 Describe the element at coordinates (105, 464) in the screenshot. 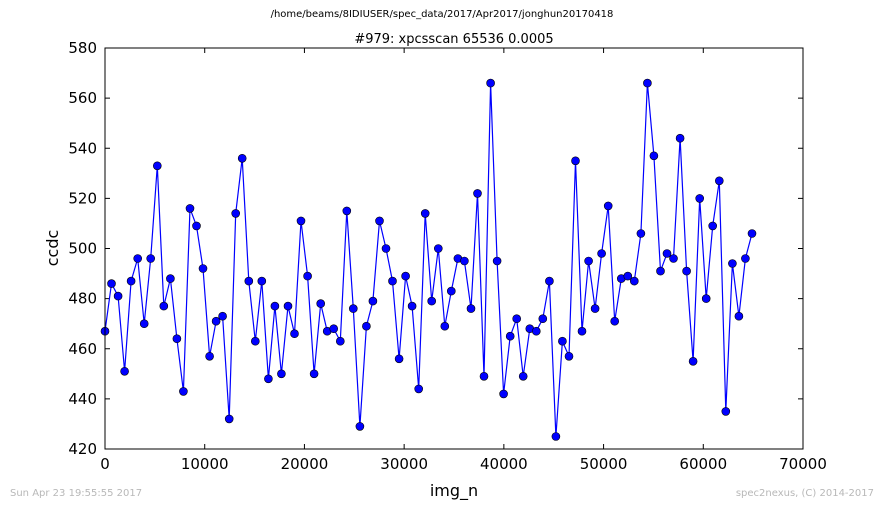

I see `x-tick-label: 0` at that location.